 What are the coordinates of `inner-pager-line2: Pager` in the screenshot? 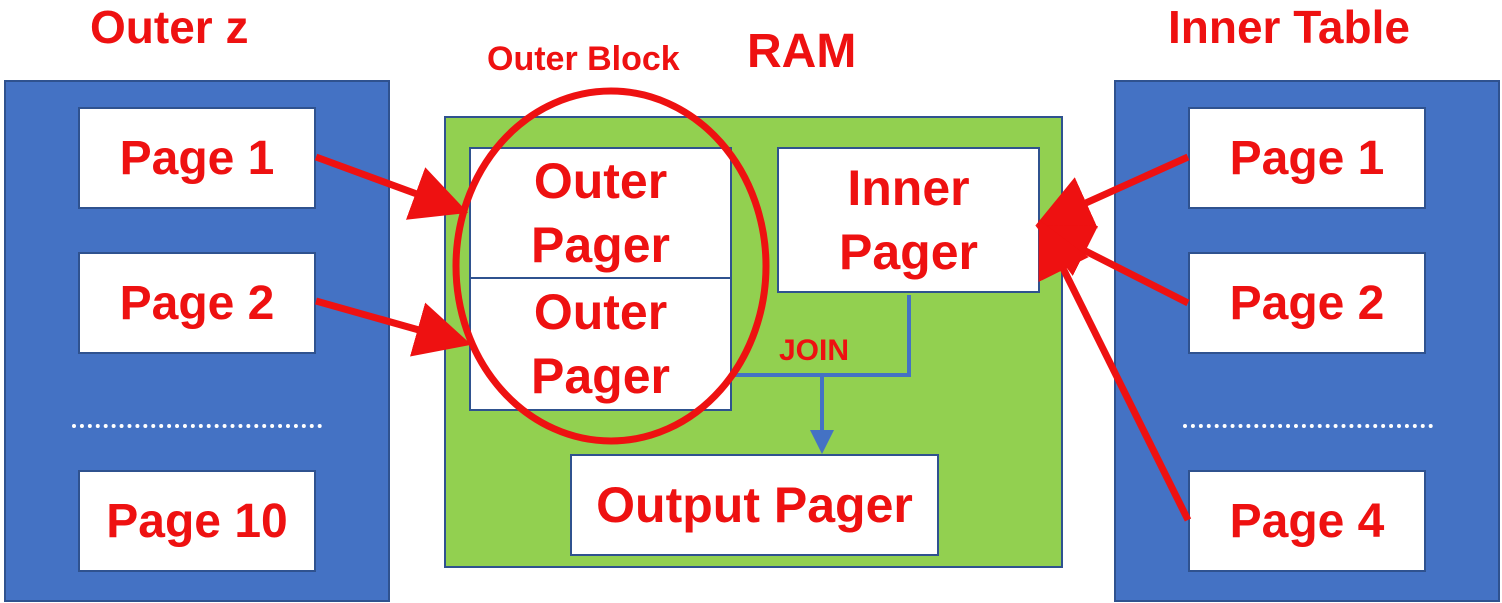 It's located at (908, 252).